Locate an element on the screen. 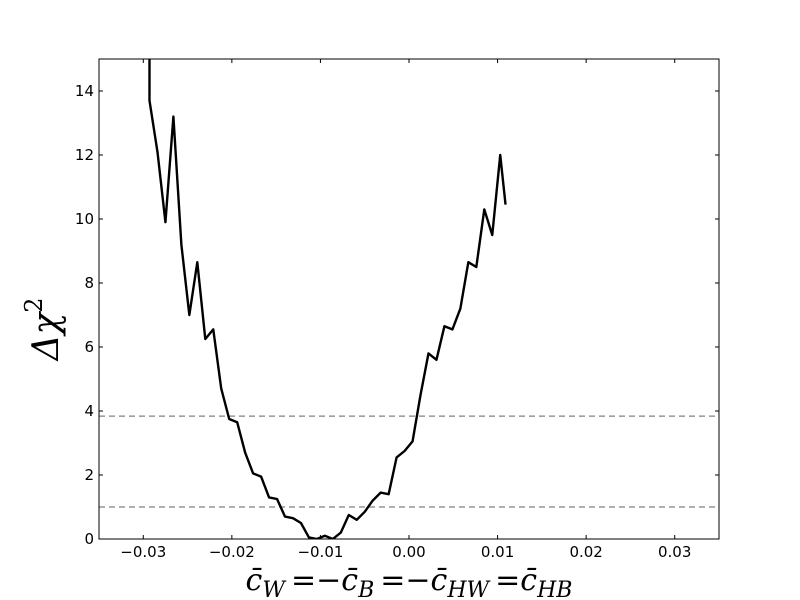 This screenshot has height=600, width=800. y-axis-label: Δχ2 is located at coordinates (43, 329).